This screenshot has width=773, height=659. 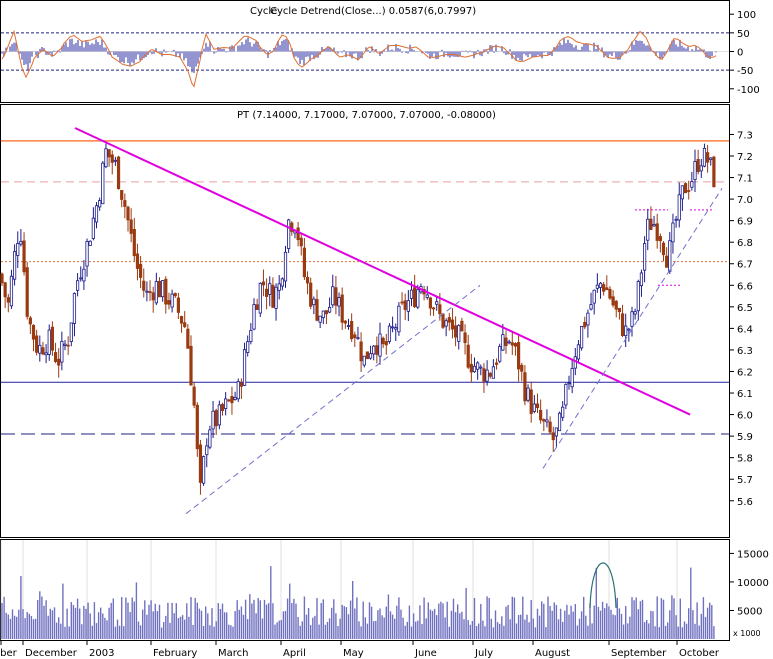 I want to click on x-tick-label: March, so click(x=233, y=653).